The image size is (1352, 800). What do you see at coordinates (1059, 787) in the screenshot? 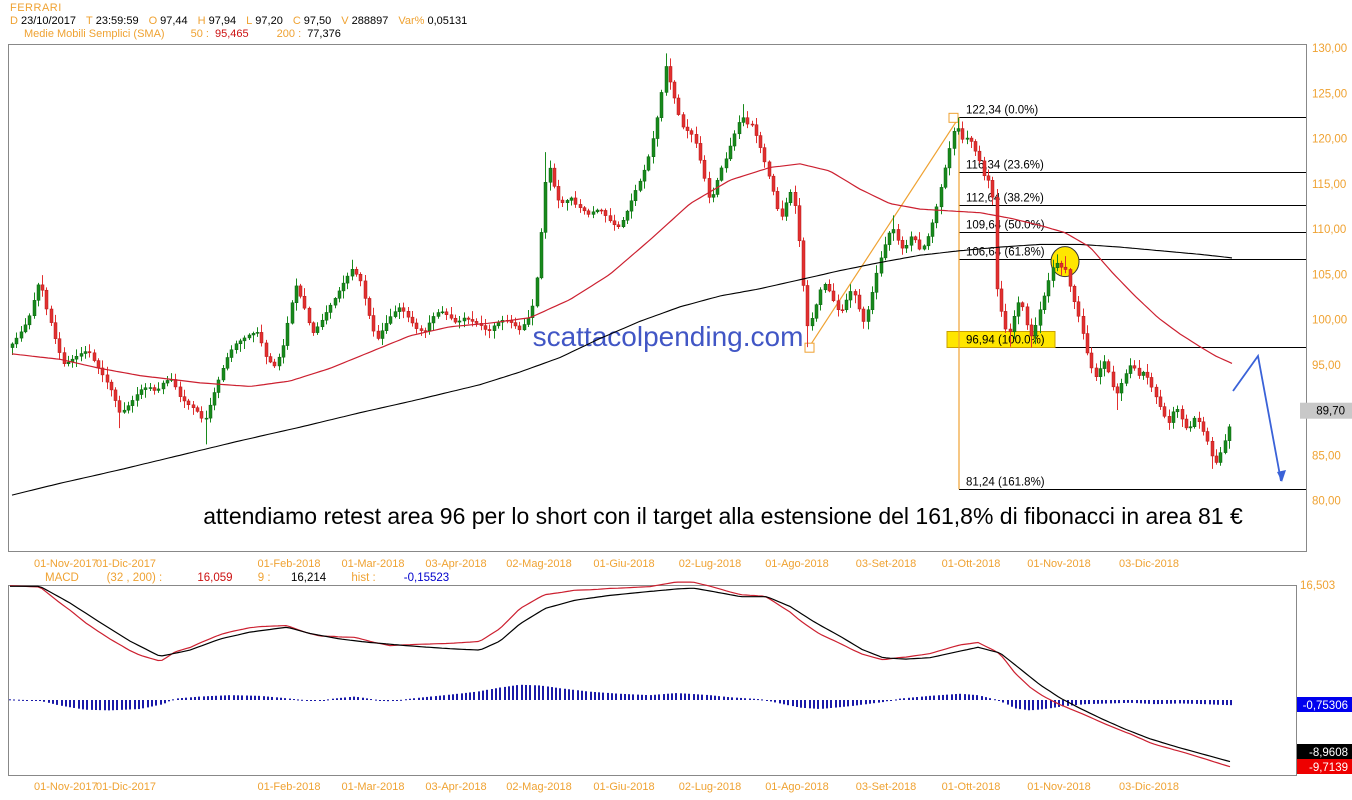
I see `date-tick-label: 01-Nov-2018` at bounding box center [1059, 787].